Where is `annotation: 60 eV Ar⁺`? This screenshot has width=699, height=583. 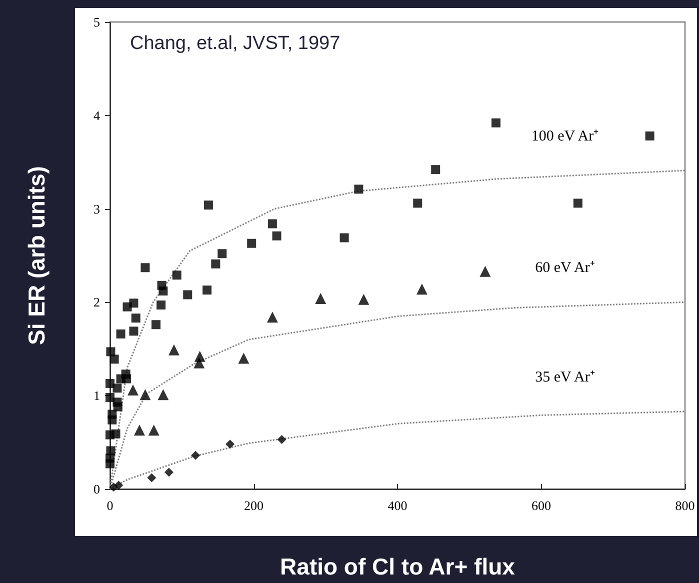
annotation: 60 eV Ar⁺ is located at coordinates (565, 268).